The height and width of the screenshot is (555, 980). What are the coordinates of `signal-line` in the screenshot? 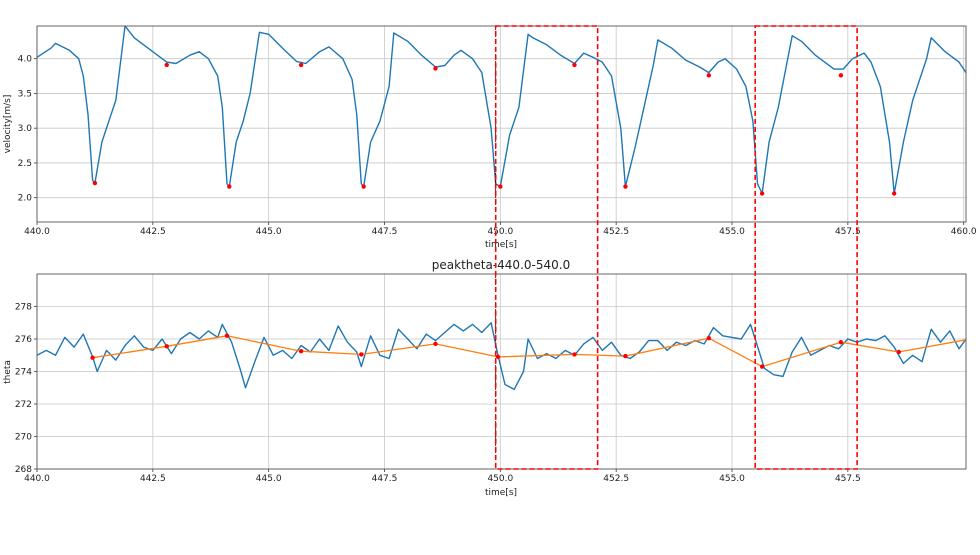 It's located at (501, 356).